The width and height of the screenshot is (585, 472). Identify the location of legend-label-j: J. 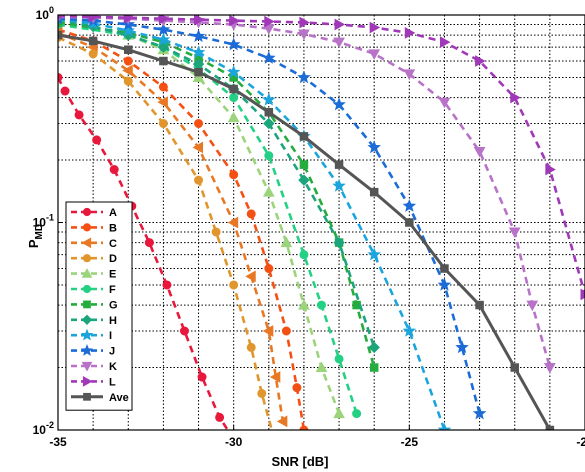
(112, 352).